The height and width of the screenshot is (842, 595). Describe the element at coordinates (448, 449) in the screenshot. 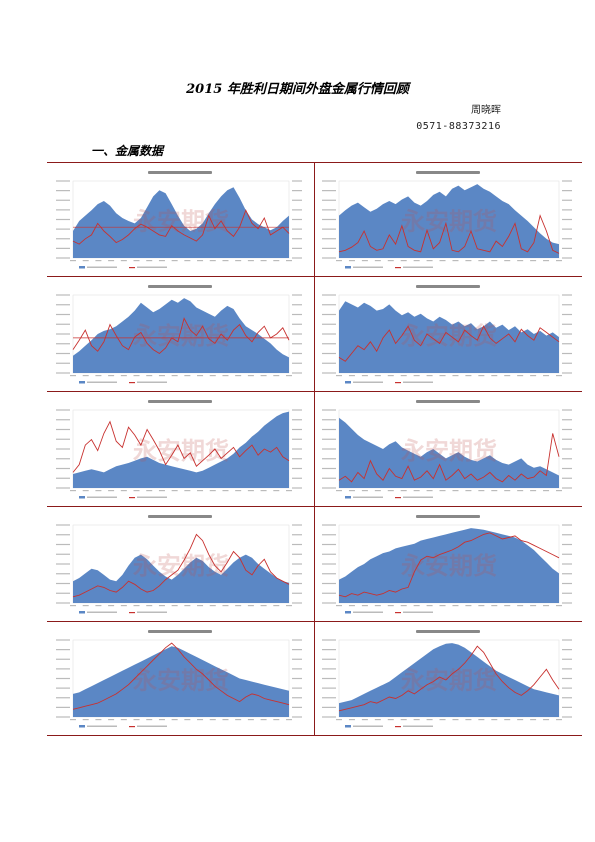

I see `chart-panel-6: 永安期货` at that location.